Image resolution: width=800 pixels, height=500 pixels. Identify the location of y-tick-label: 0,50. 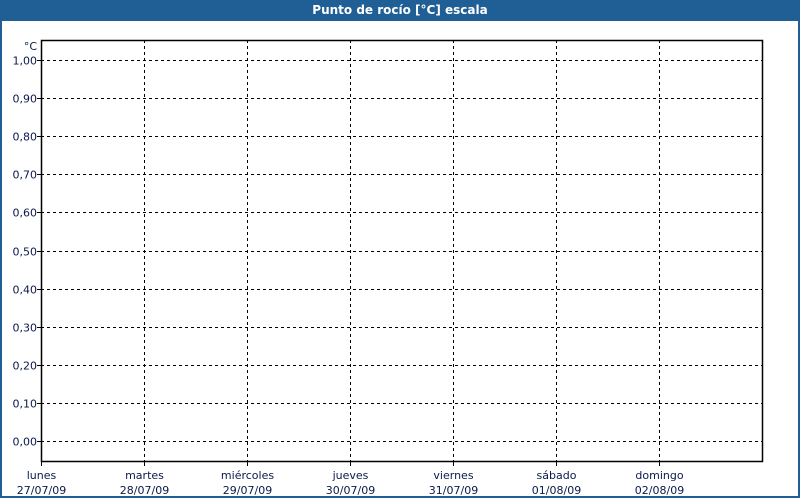
(25, 252).